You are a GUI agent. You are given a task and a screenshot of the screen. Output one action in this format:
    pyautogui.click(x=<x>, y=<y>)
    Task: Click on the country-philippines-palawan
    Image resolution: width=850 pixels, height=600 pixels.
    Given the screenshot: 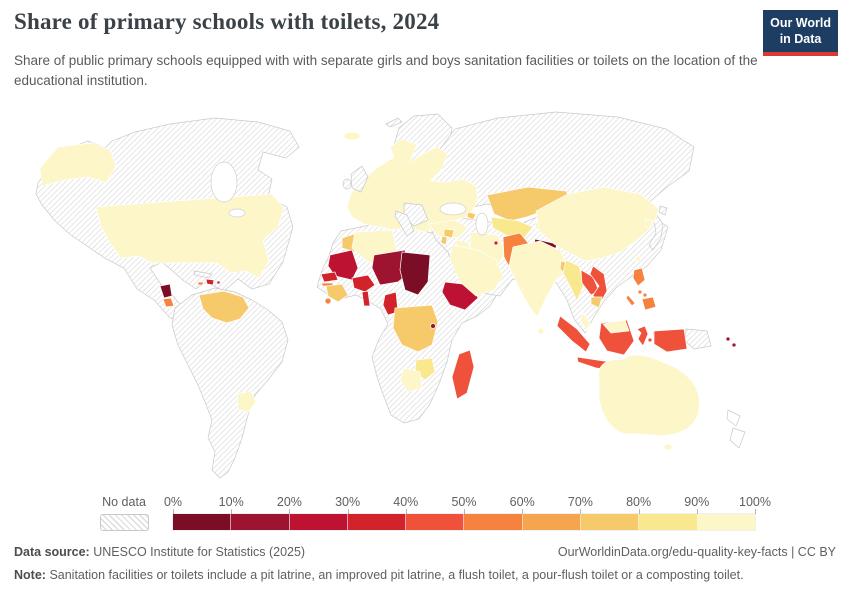 What is the action you would take?
    pyautogui.click(x=630, y=300)
    